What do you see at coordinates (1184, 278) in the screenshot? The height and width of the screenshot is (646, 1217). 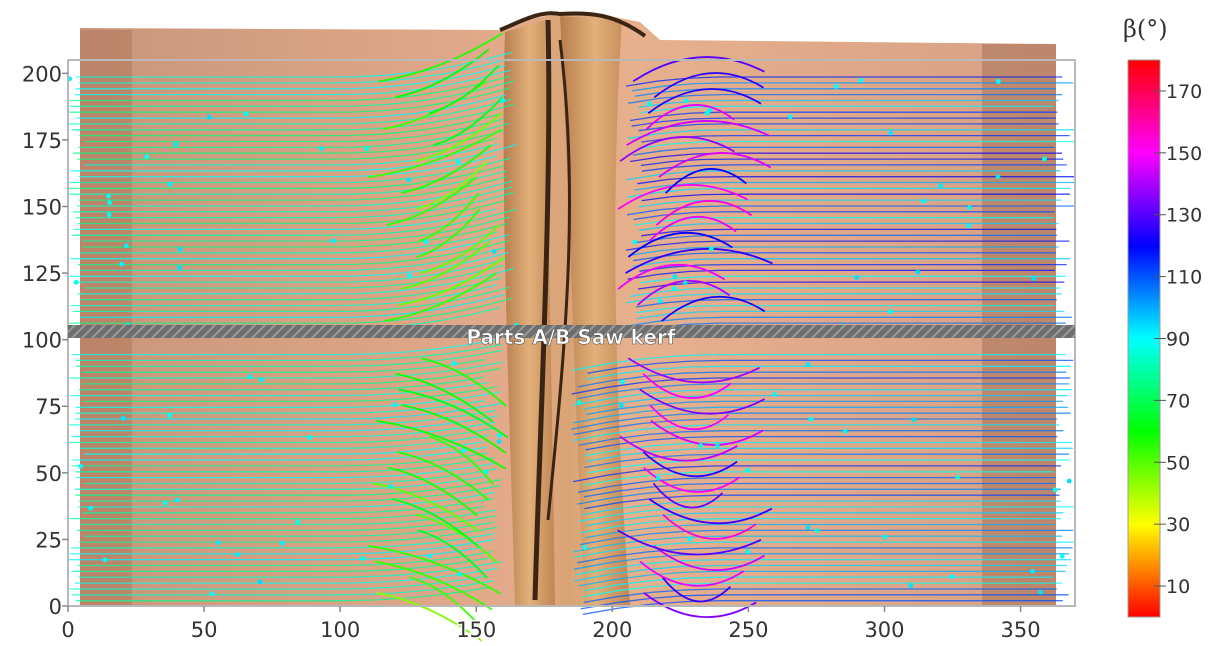 I see `colorbar-tick-label: 110` at bounding box center [1184, 278].